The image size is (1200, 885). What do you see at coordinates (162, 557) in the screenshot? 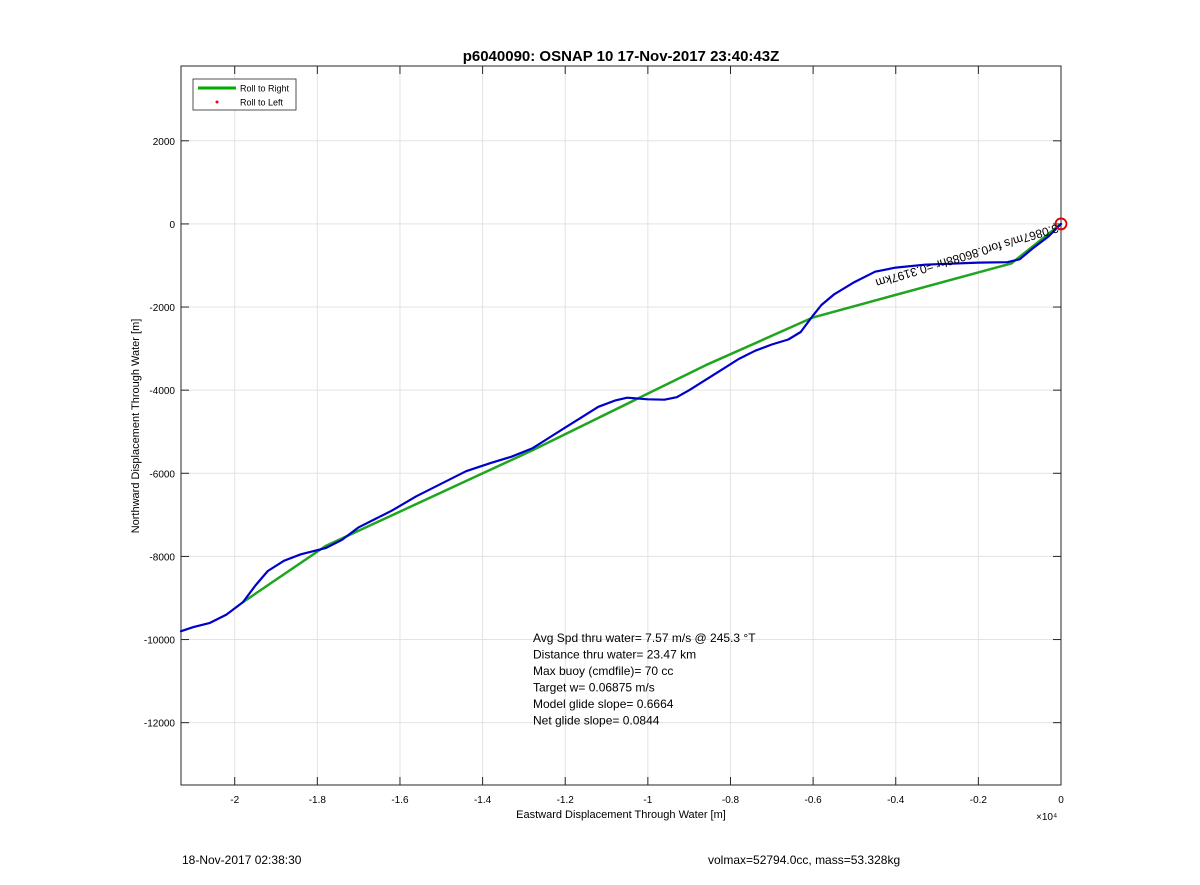
I see `y-tick-label: -8000` at bounding box center [162, 557].